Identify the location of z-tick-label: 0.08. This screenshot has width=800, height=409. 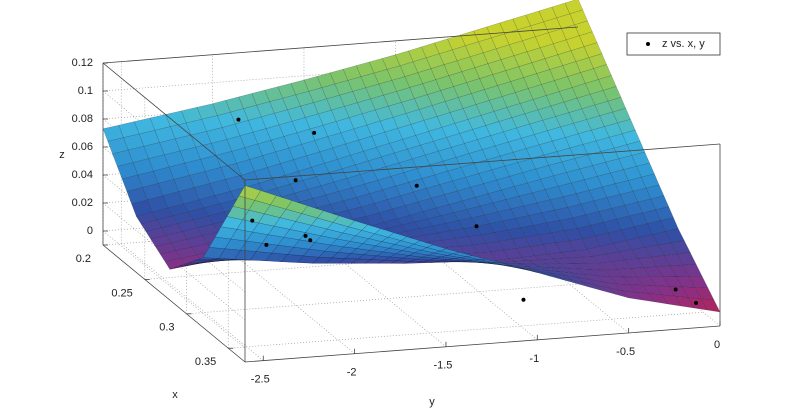
(82, 119).